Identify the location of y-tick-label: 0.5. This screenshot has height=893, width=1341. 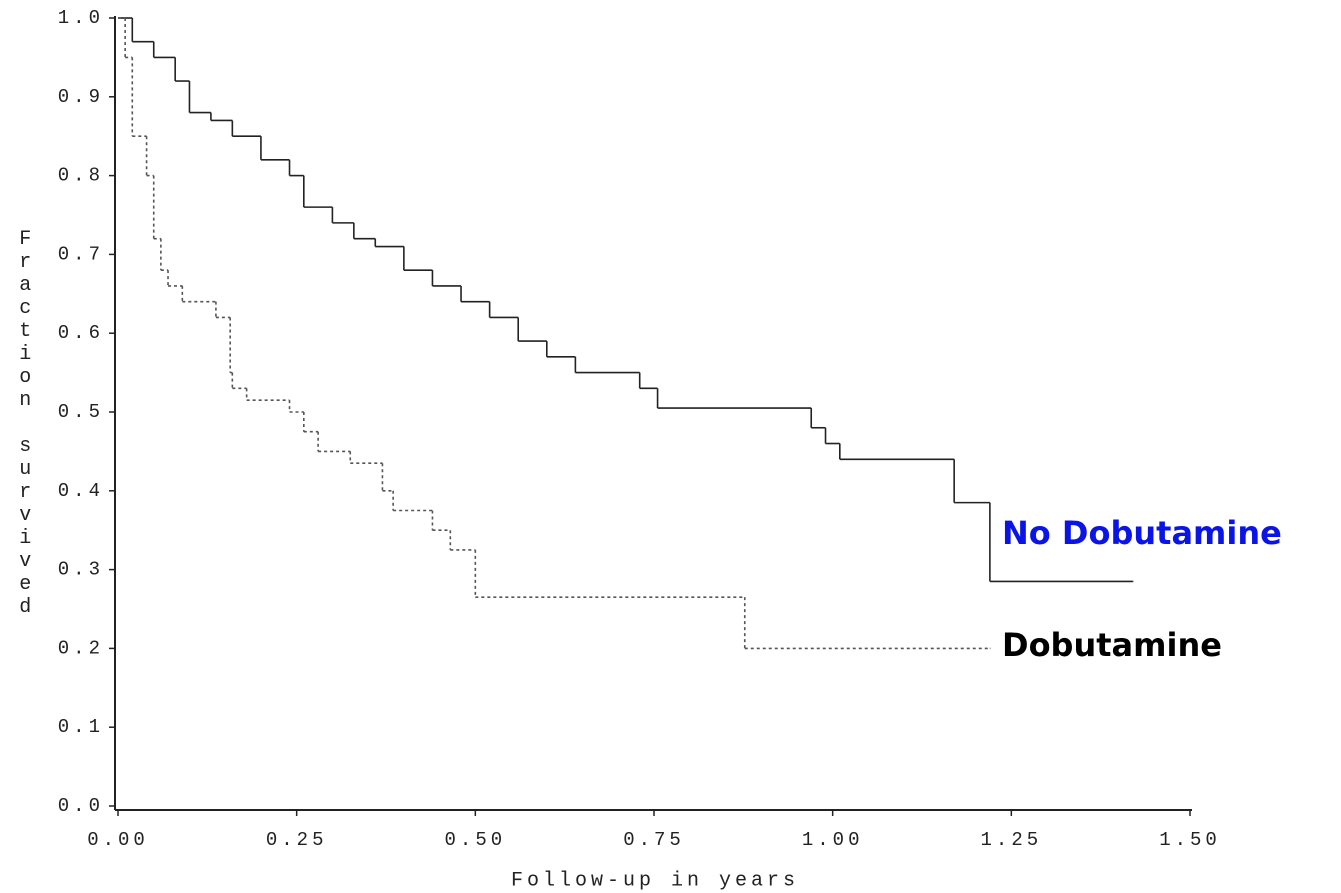
(81, 412).